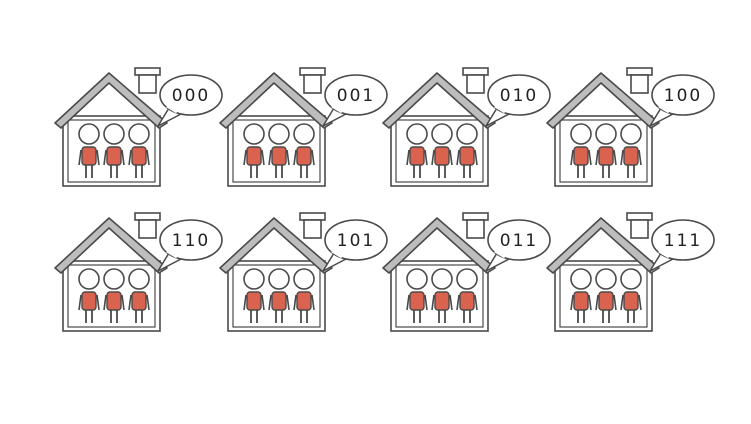 The image size is (751, 424). I want to click on speech-bubble: 101, so click(355, 245).